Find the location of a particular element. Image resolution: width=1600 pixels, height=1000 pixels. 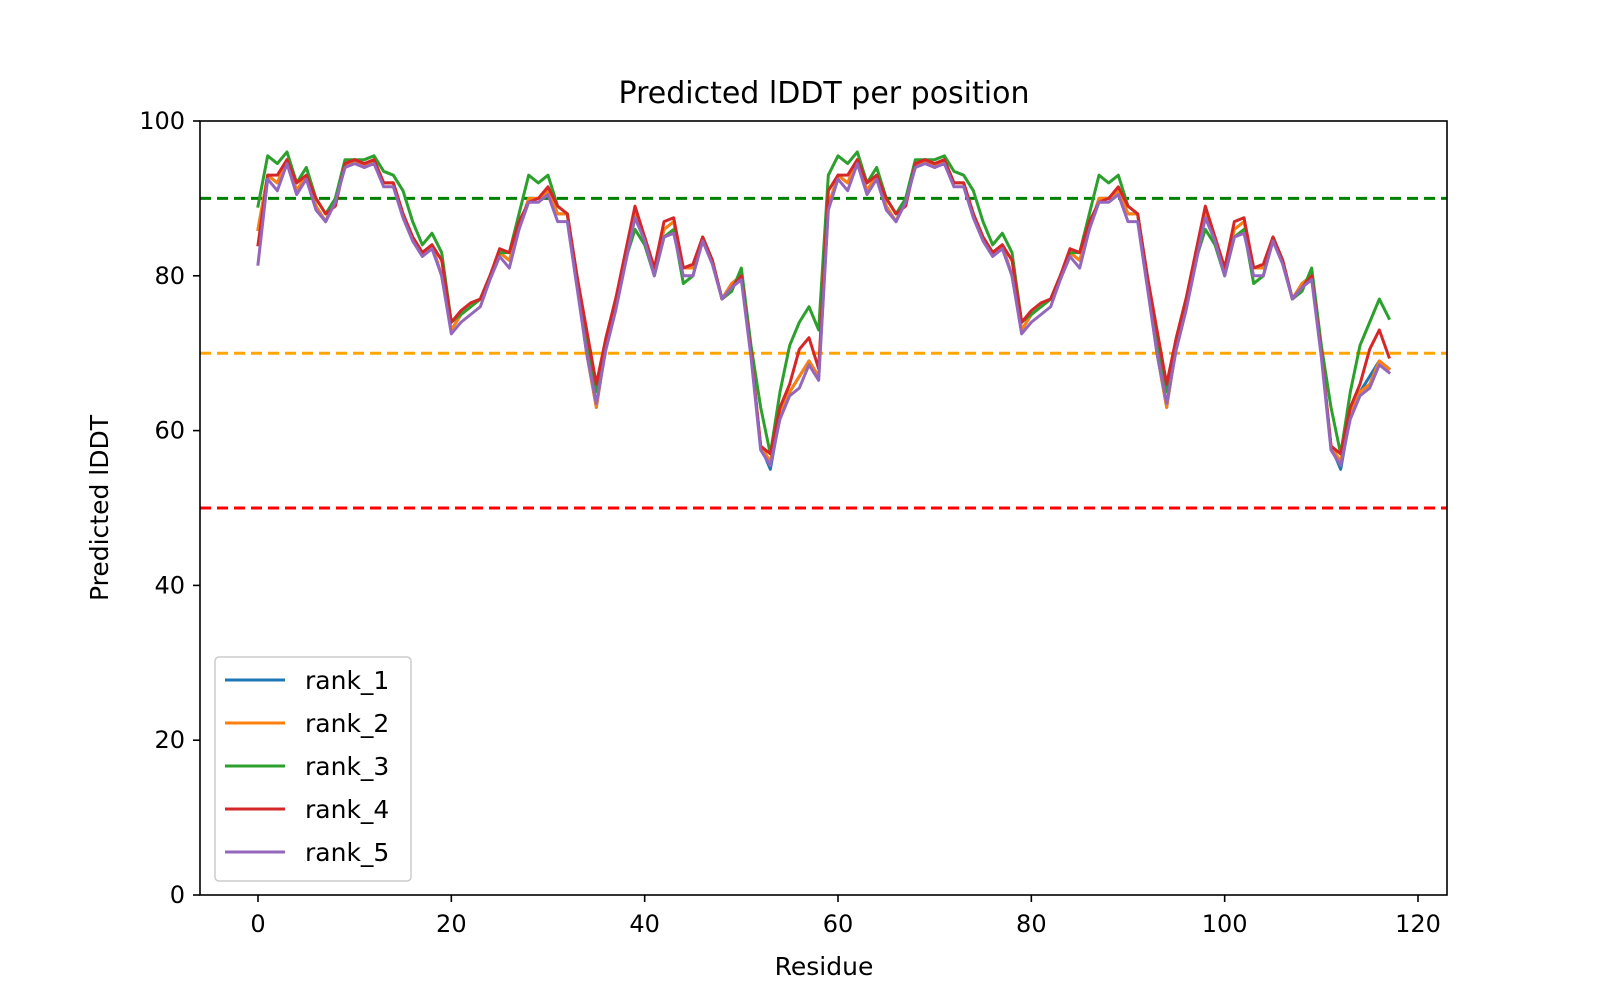

y-tick-label: 0 is located at coordinates (177, 895).